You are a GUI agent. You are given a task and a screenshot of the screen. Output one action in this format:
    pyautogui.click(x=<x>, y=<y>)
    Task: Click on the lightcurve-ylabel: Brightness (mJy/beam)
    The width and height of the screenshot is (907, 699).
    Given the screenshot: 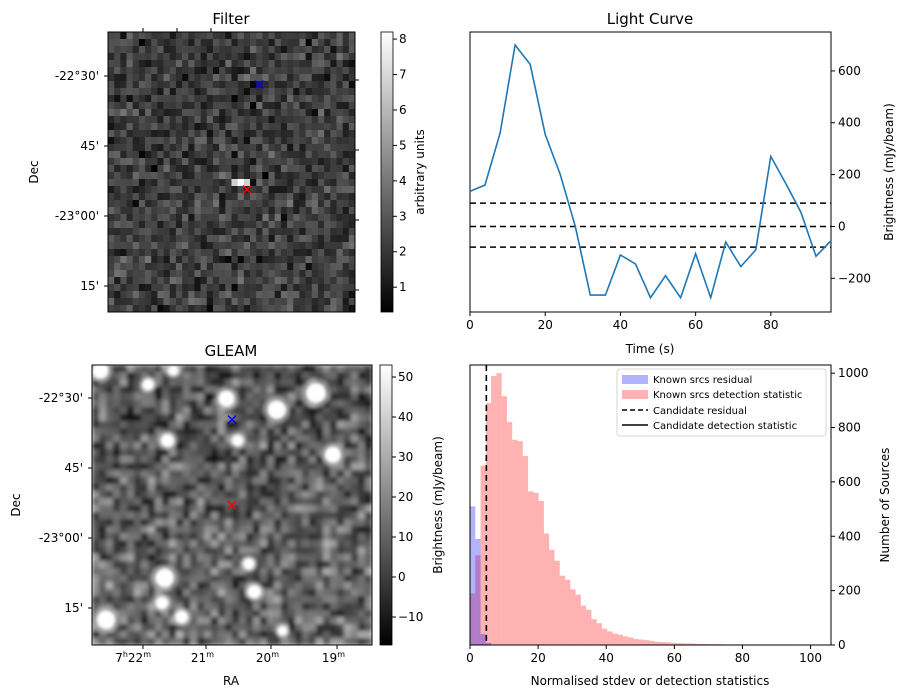 What is the action you would take?
    pyautogui.click(x=889, y=172)
    